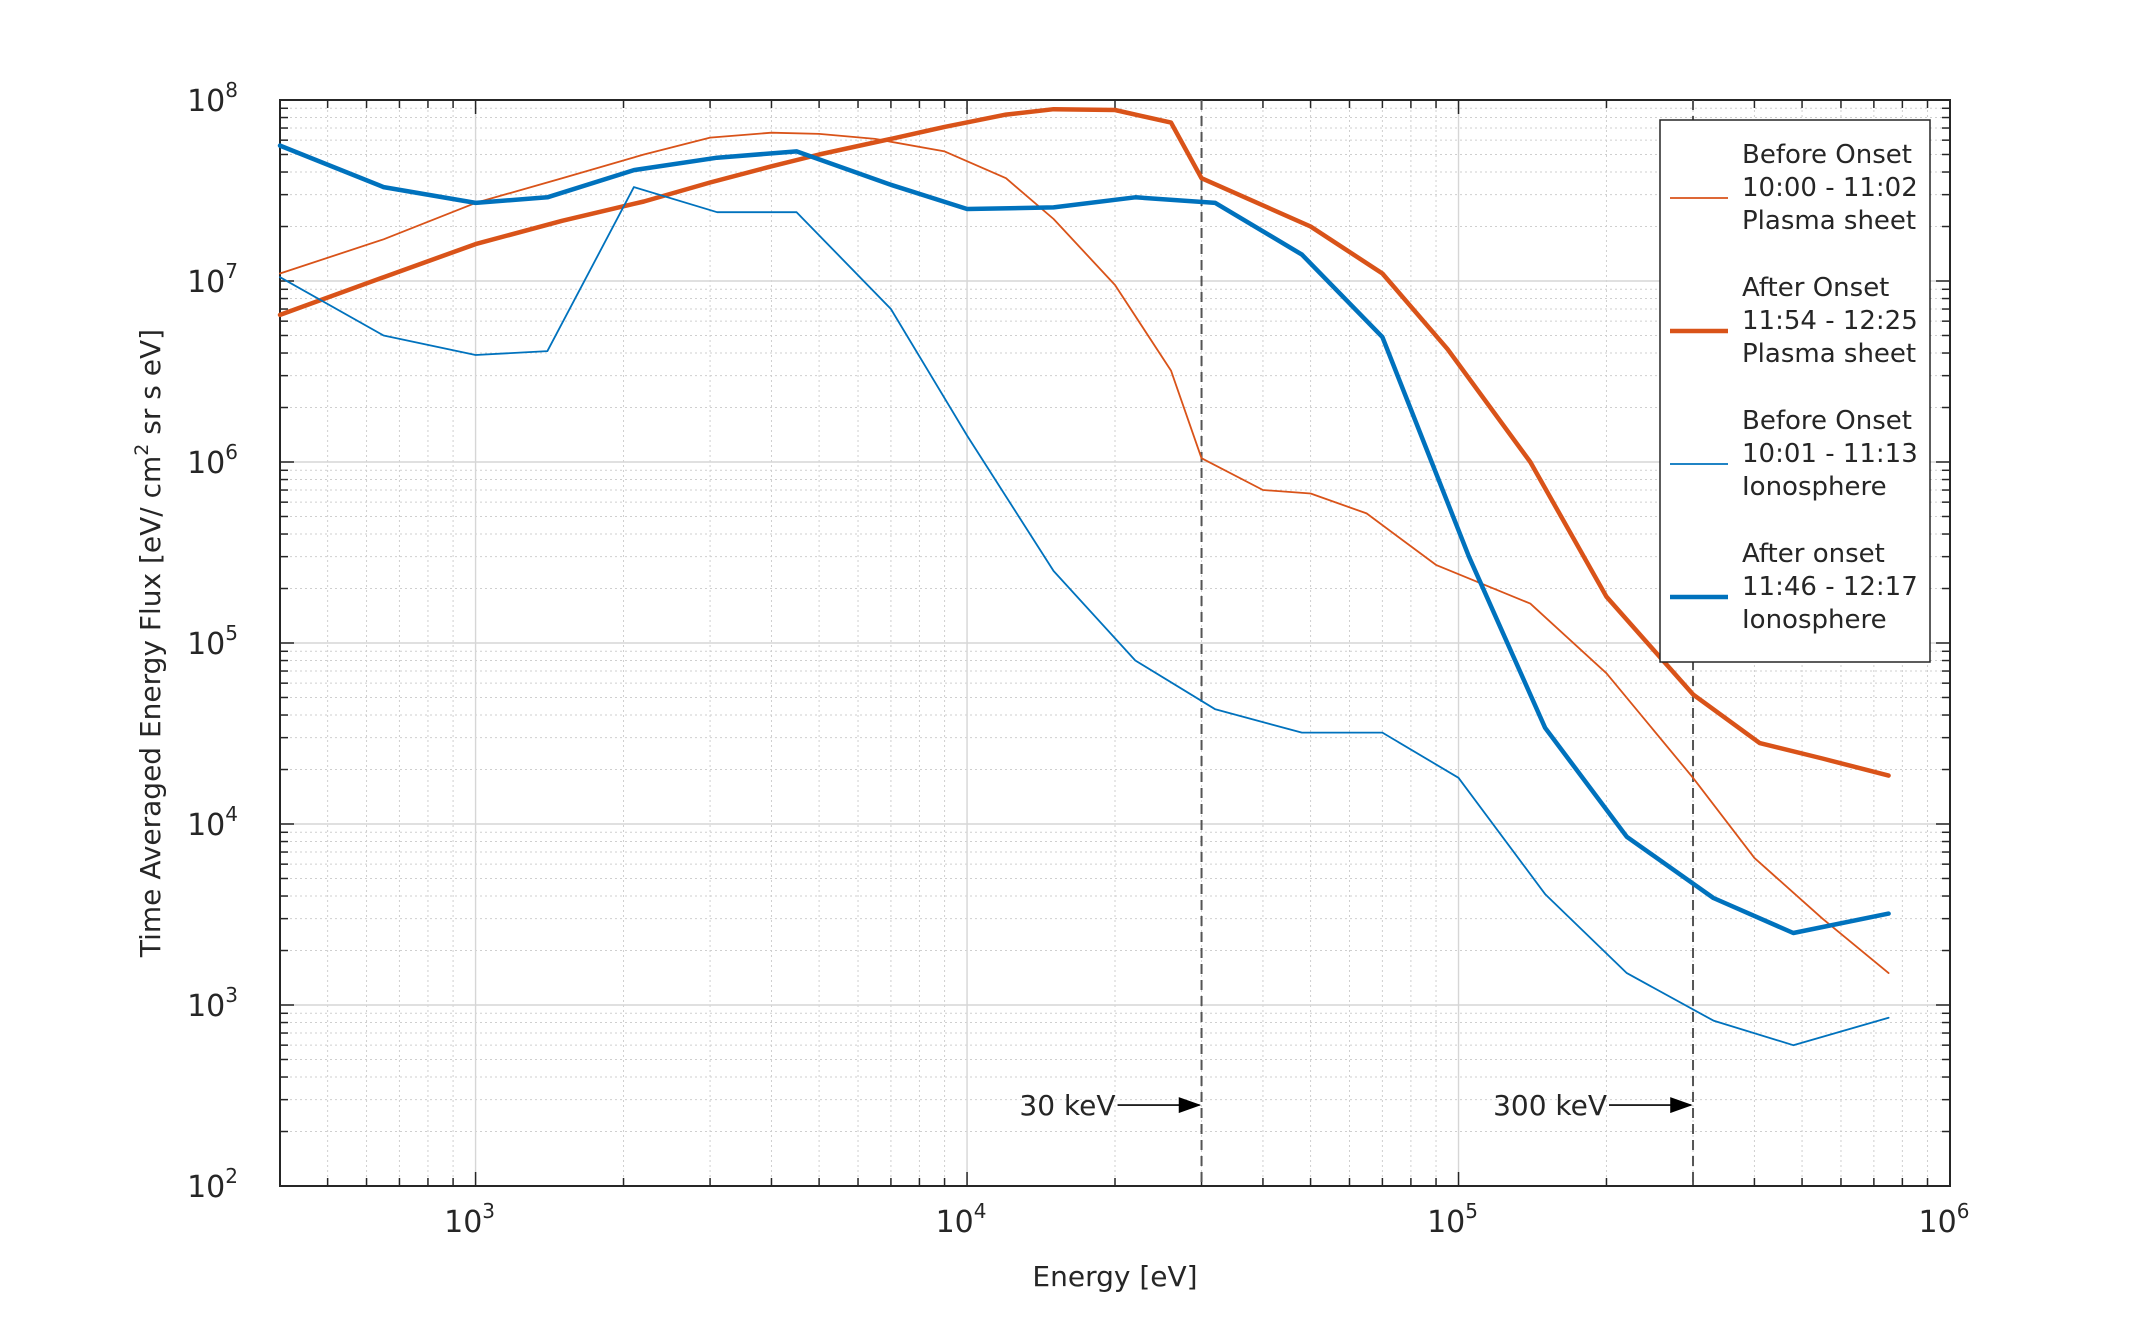  What do you see at coordinates (1830, 454) in the screenshot?
I see `legend-label: 10:01 - 11:13` at bounding box center [1830, 454].